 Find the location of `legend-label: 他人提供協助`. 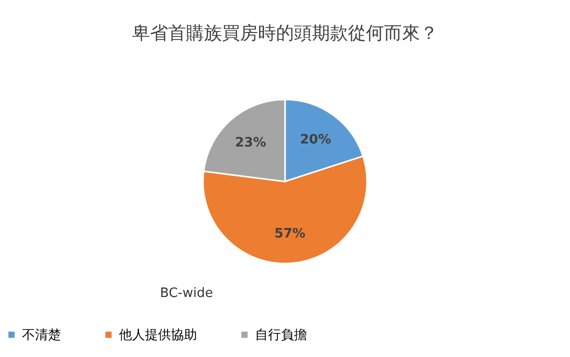

legend-label: 他人提供協助 is located at coordinates (158, 335).